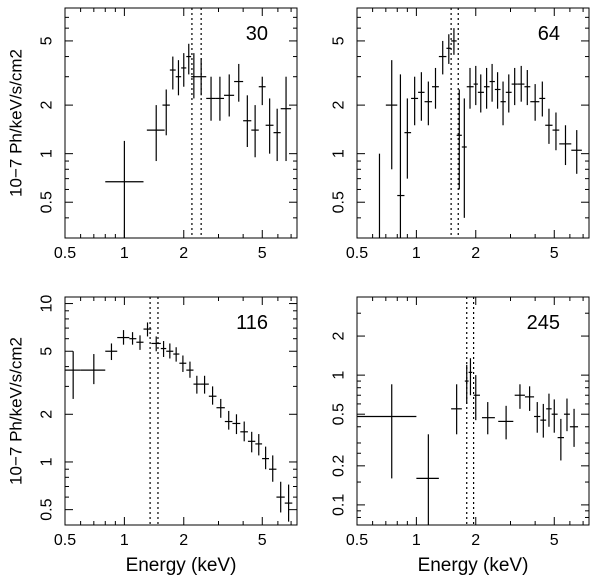 The height and width of the screenshot is (586, 600). What do you see at coordinates (339, 505) in the screenshot?
I see `y-tick-label: 0.1` at bounding box center [339, 505].